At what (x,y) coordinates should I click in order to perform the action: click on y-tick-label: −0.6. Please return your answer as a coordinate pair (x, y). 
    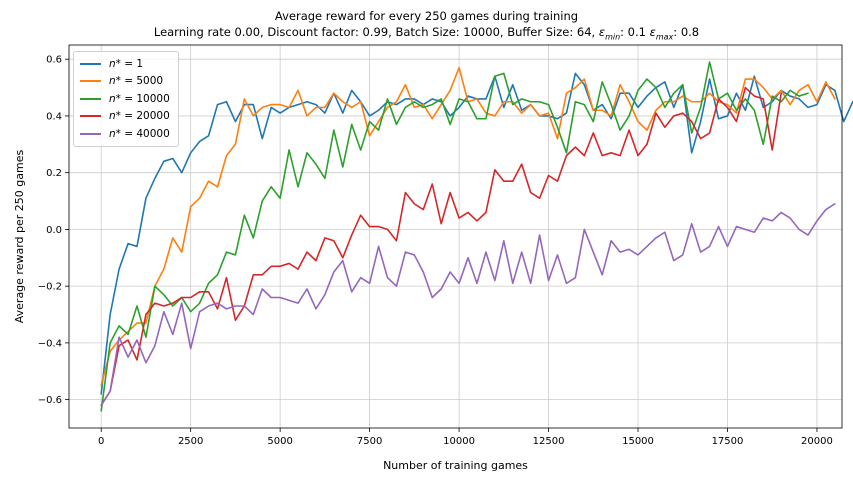
    Looking at the image, I should click on (50, 400).